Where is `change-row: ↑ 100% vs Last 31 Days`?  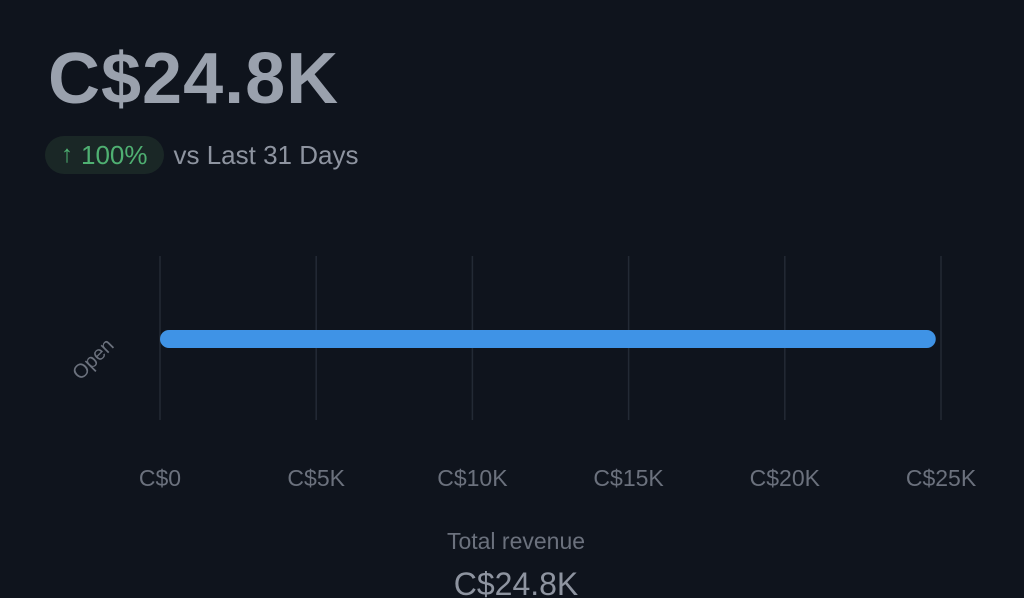 change-row: ↑ 100% vs Last 31 Days is located at coordinates (201, 155).